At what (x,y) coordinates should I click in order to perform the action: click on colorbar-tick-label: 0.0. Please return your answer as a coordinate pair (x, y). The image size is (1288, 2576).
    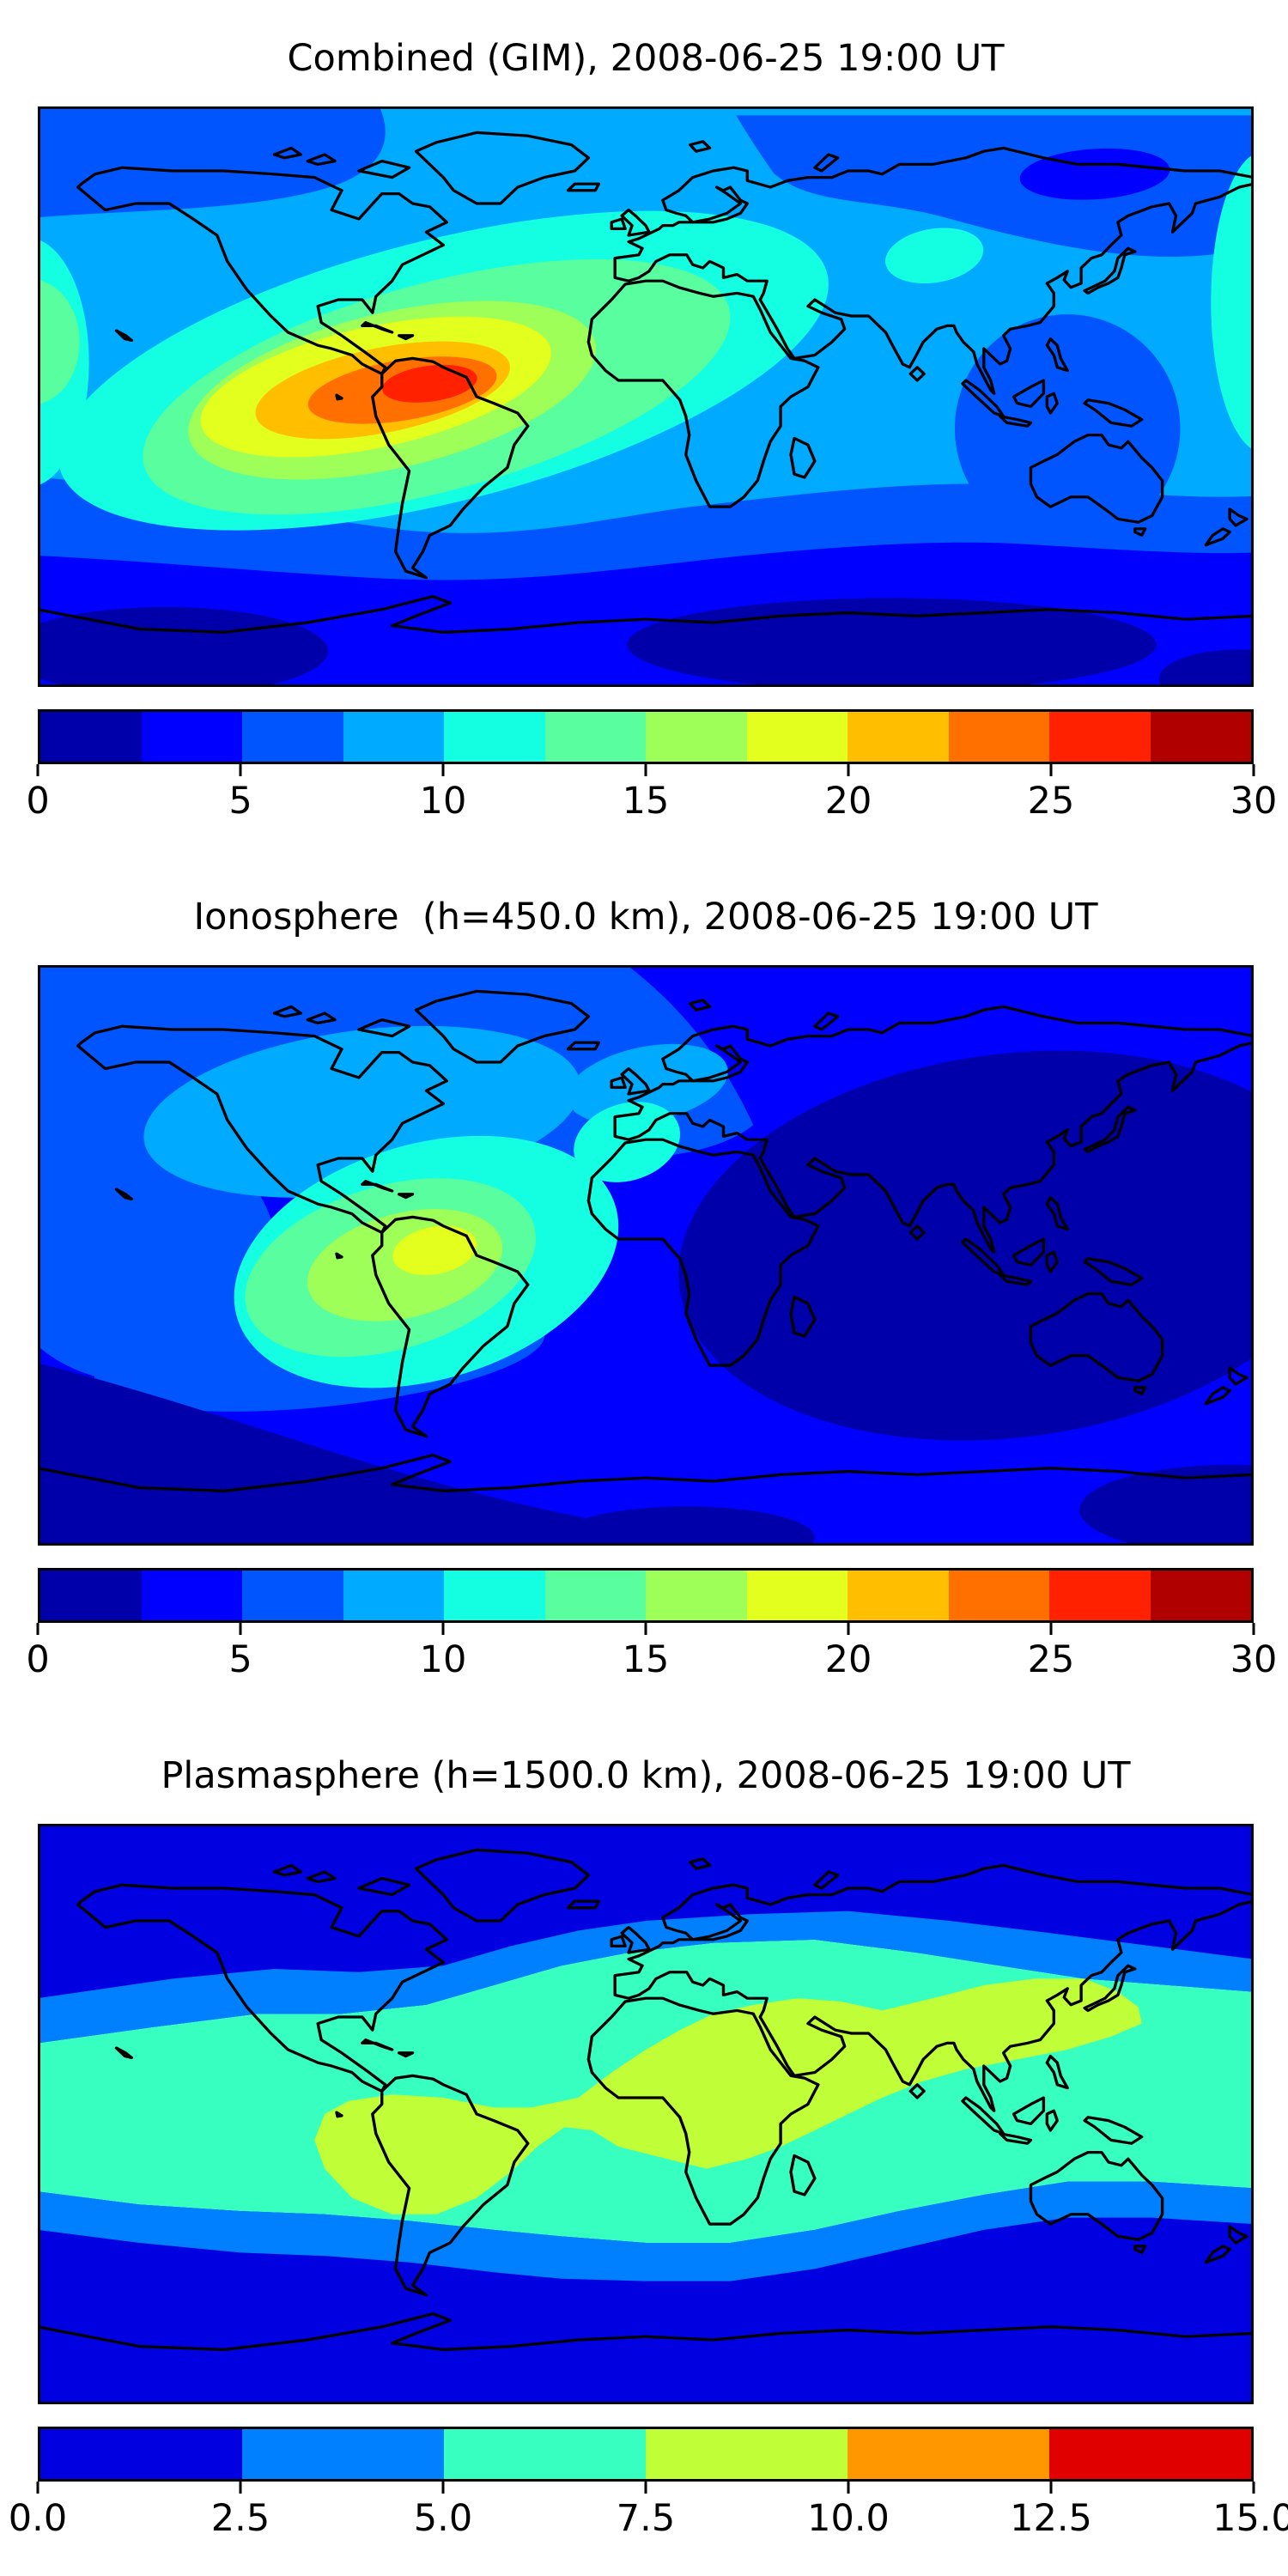
    Looking at the image, I should click on (38, 2518).